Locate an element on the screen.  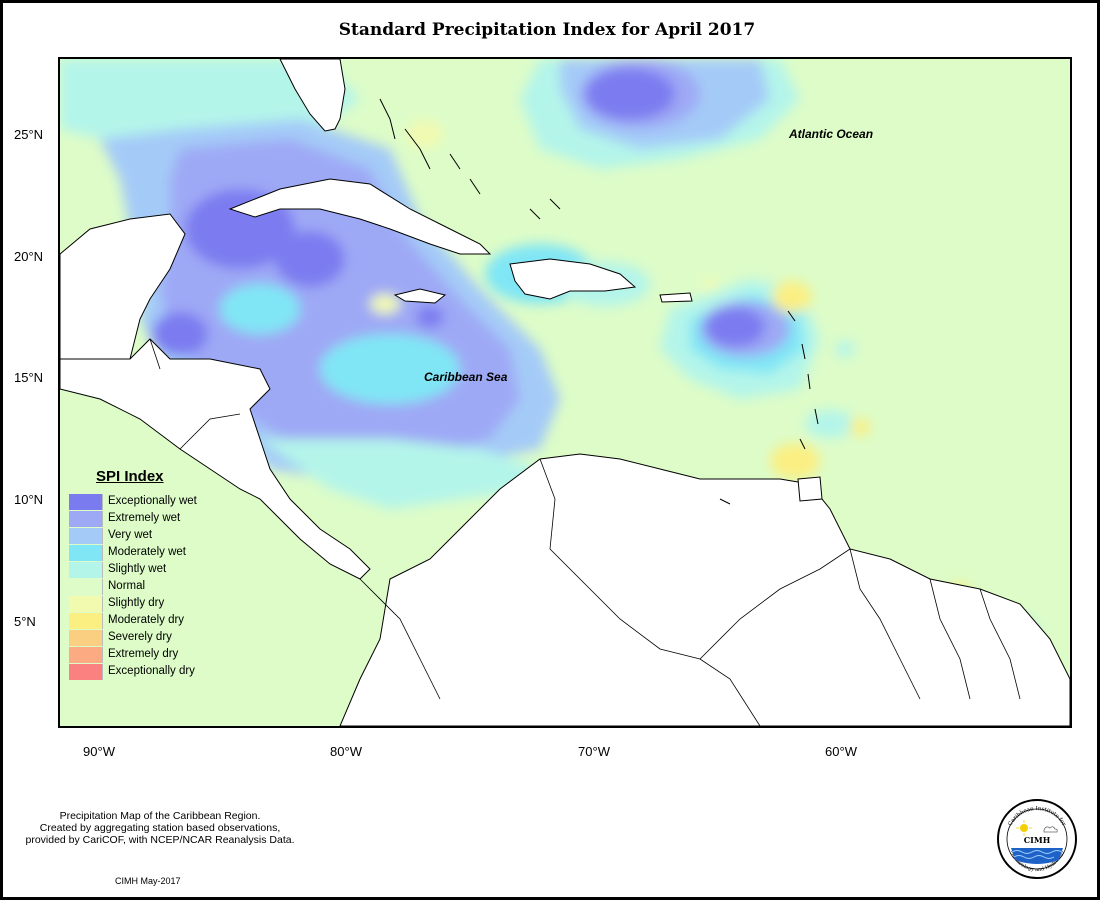
legend-label: Moderately dry is located at coordinates (146, 620).